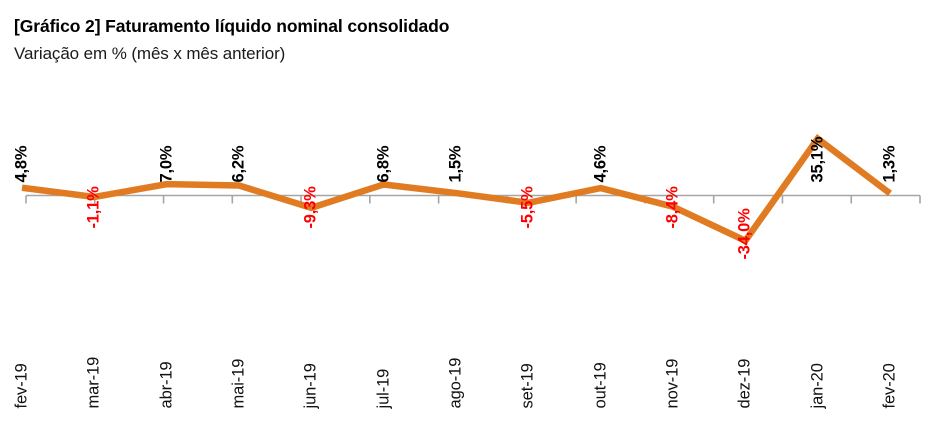 This screenshot has height=437, width=952. Describe the element at coordinates (817, 386) in the screenshot. I see `x-axis-label-jan-20: jan-20` at that location.